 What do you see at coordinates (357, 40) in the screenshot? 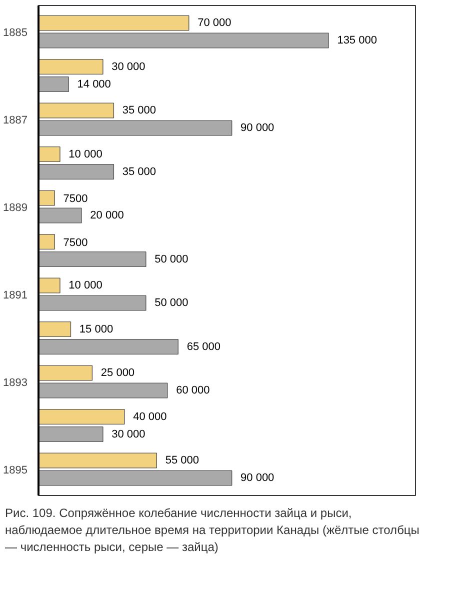
I see `data-label: 135 000` at bounding box center [357, 40].